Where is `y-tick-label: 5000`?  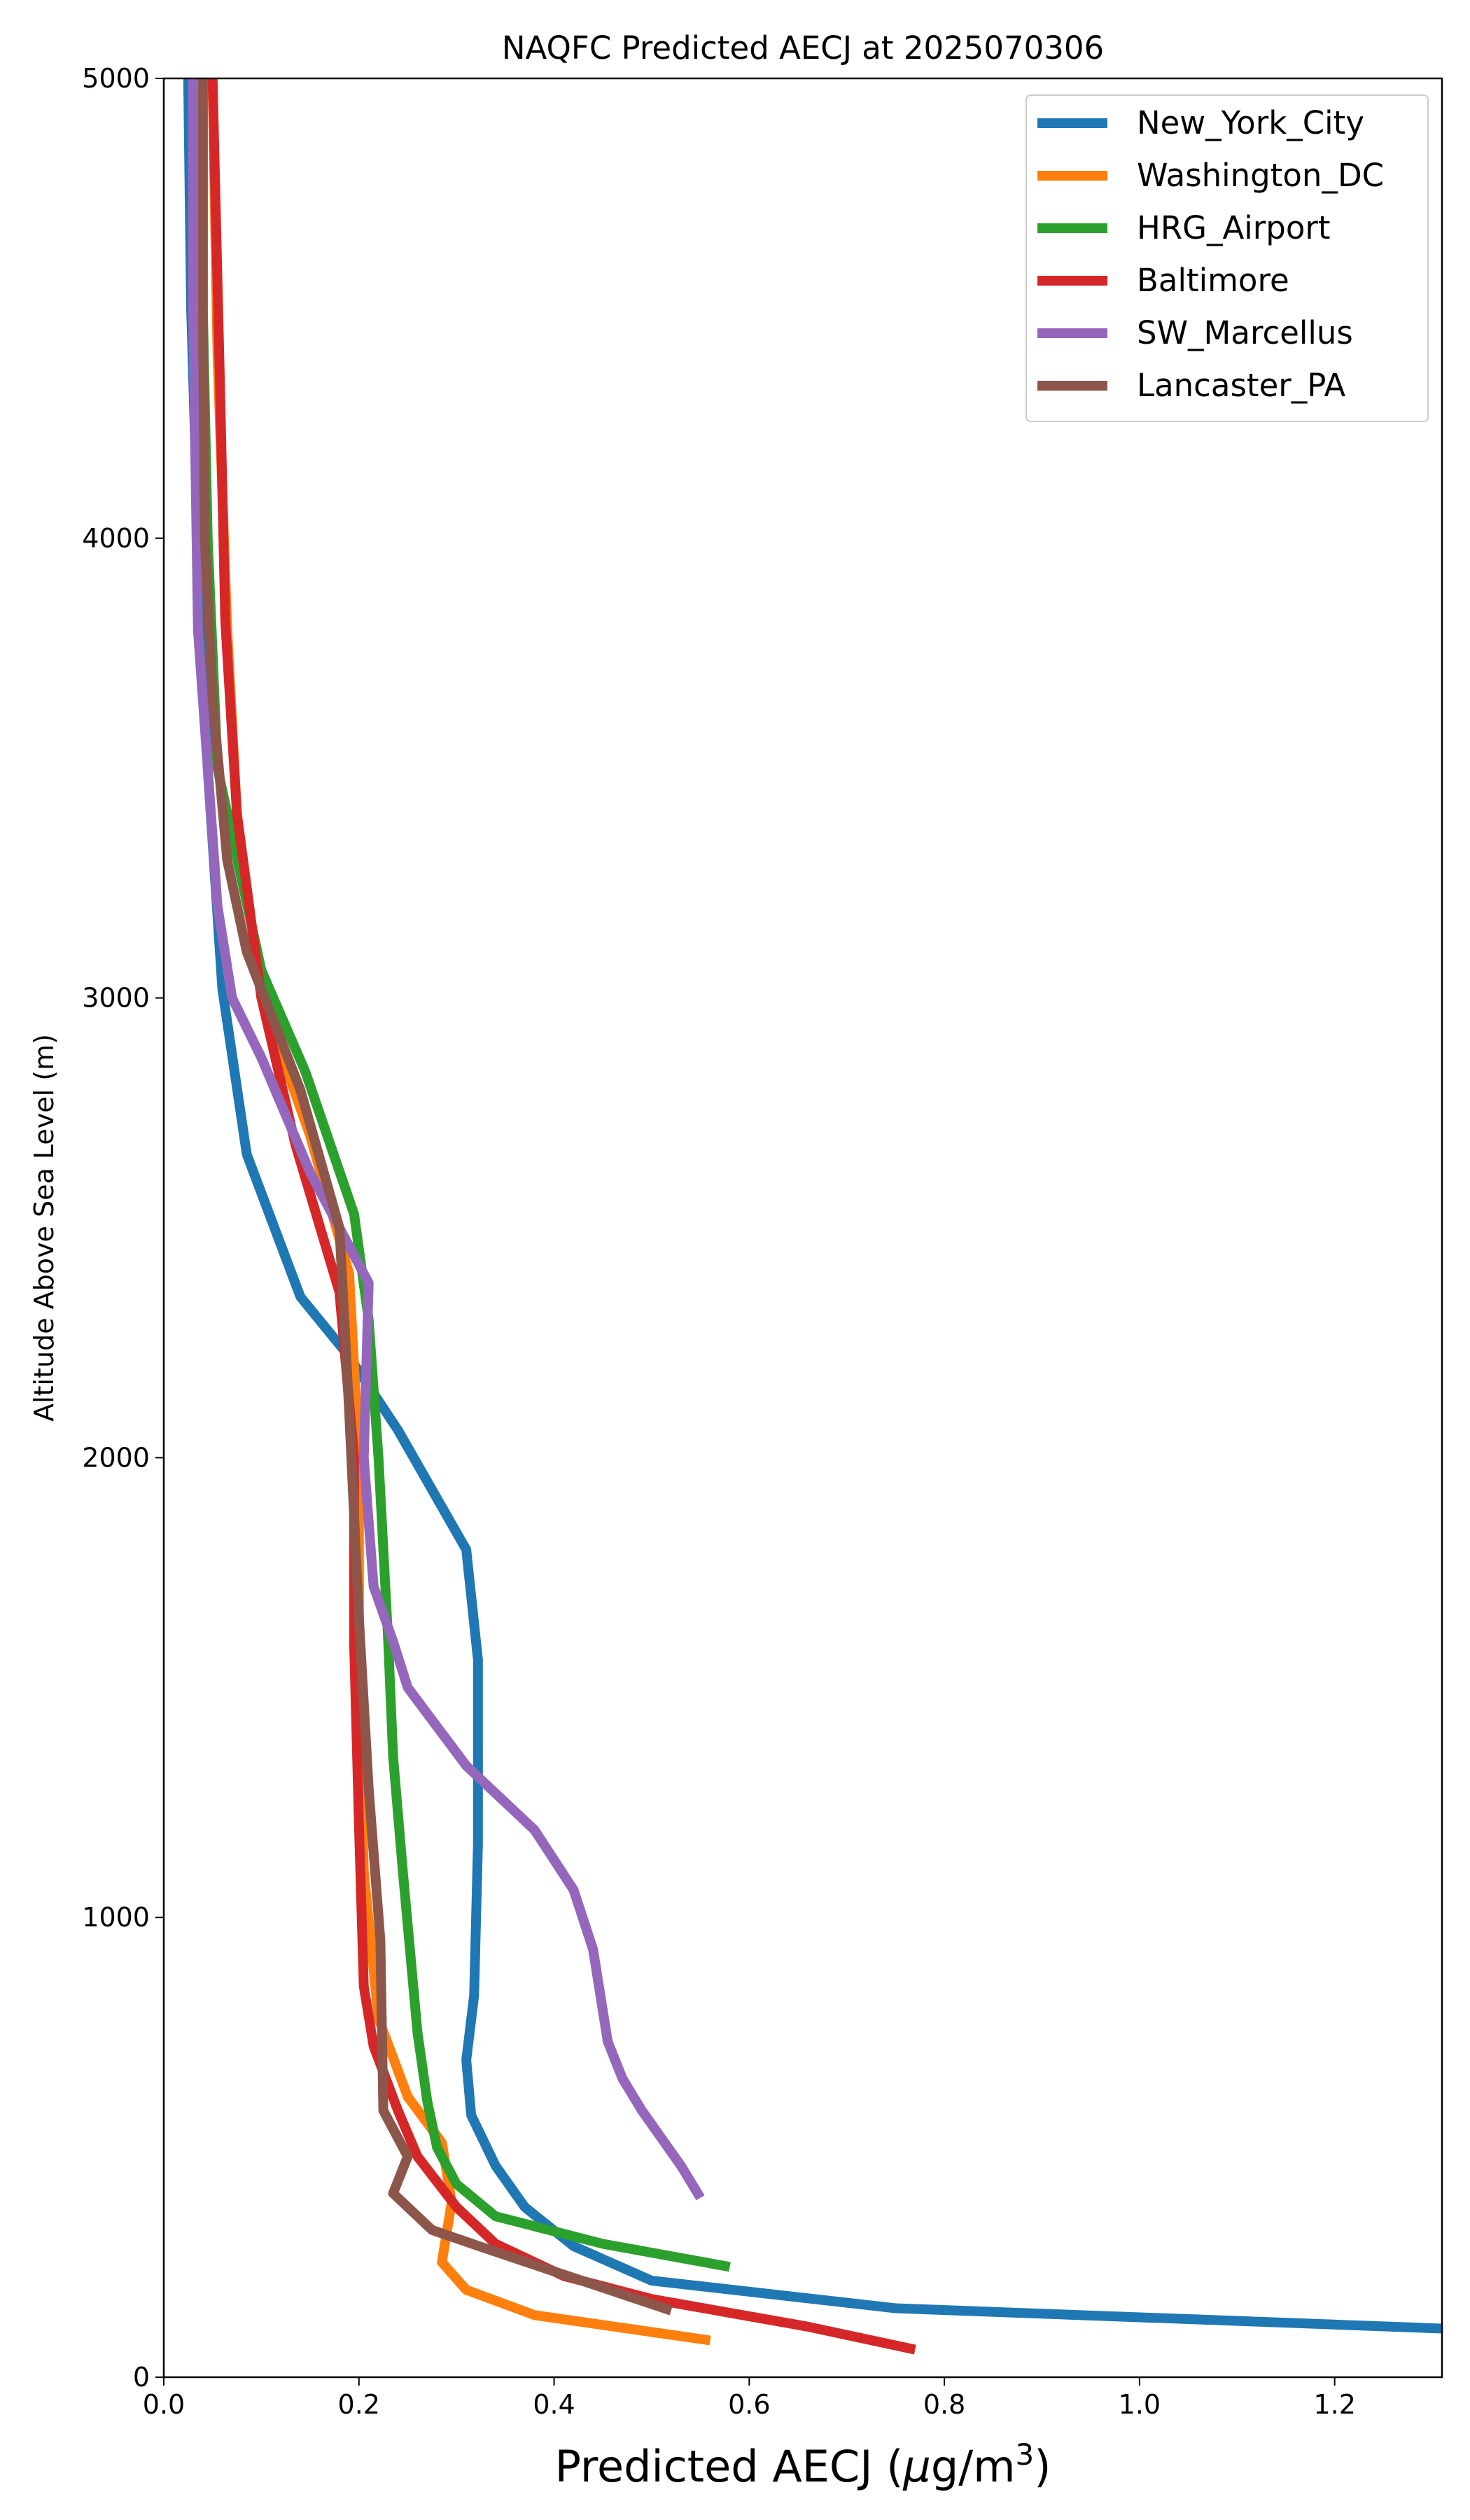
y-tick-label: 5000 is located at coordinates (116, 78).